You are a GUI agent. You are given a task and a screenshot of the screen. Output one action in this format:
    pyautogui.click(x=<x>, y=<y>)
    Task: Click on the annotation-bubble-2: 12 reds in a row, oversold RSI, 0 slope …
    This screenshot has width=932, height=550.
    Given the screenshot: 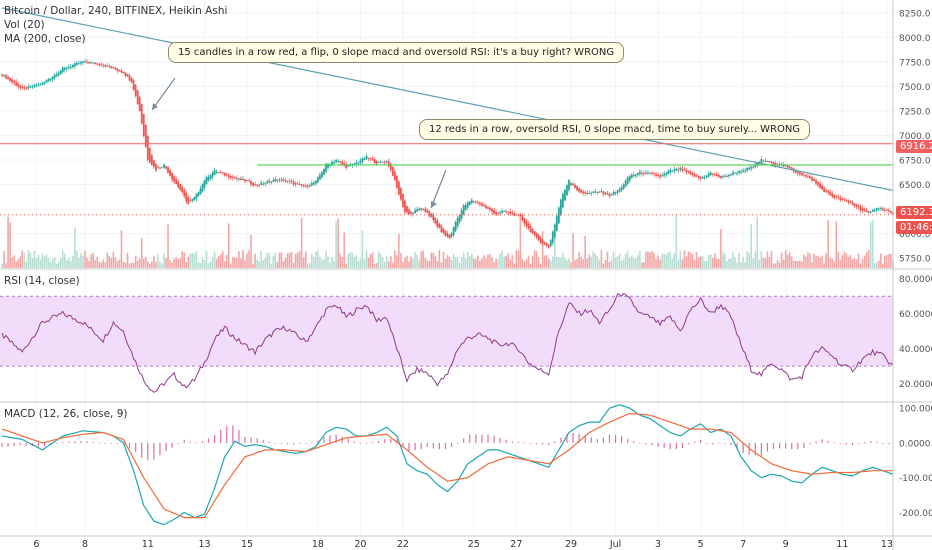 What is the action you would take?
    pyautogui.click(x=615, y=129)
    